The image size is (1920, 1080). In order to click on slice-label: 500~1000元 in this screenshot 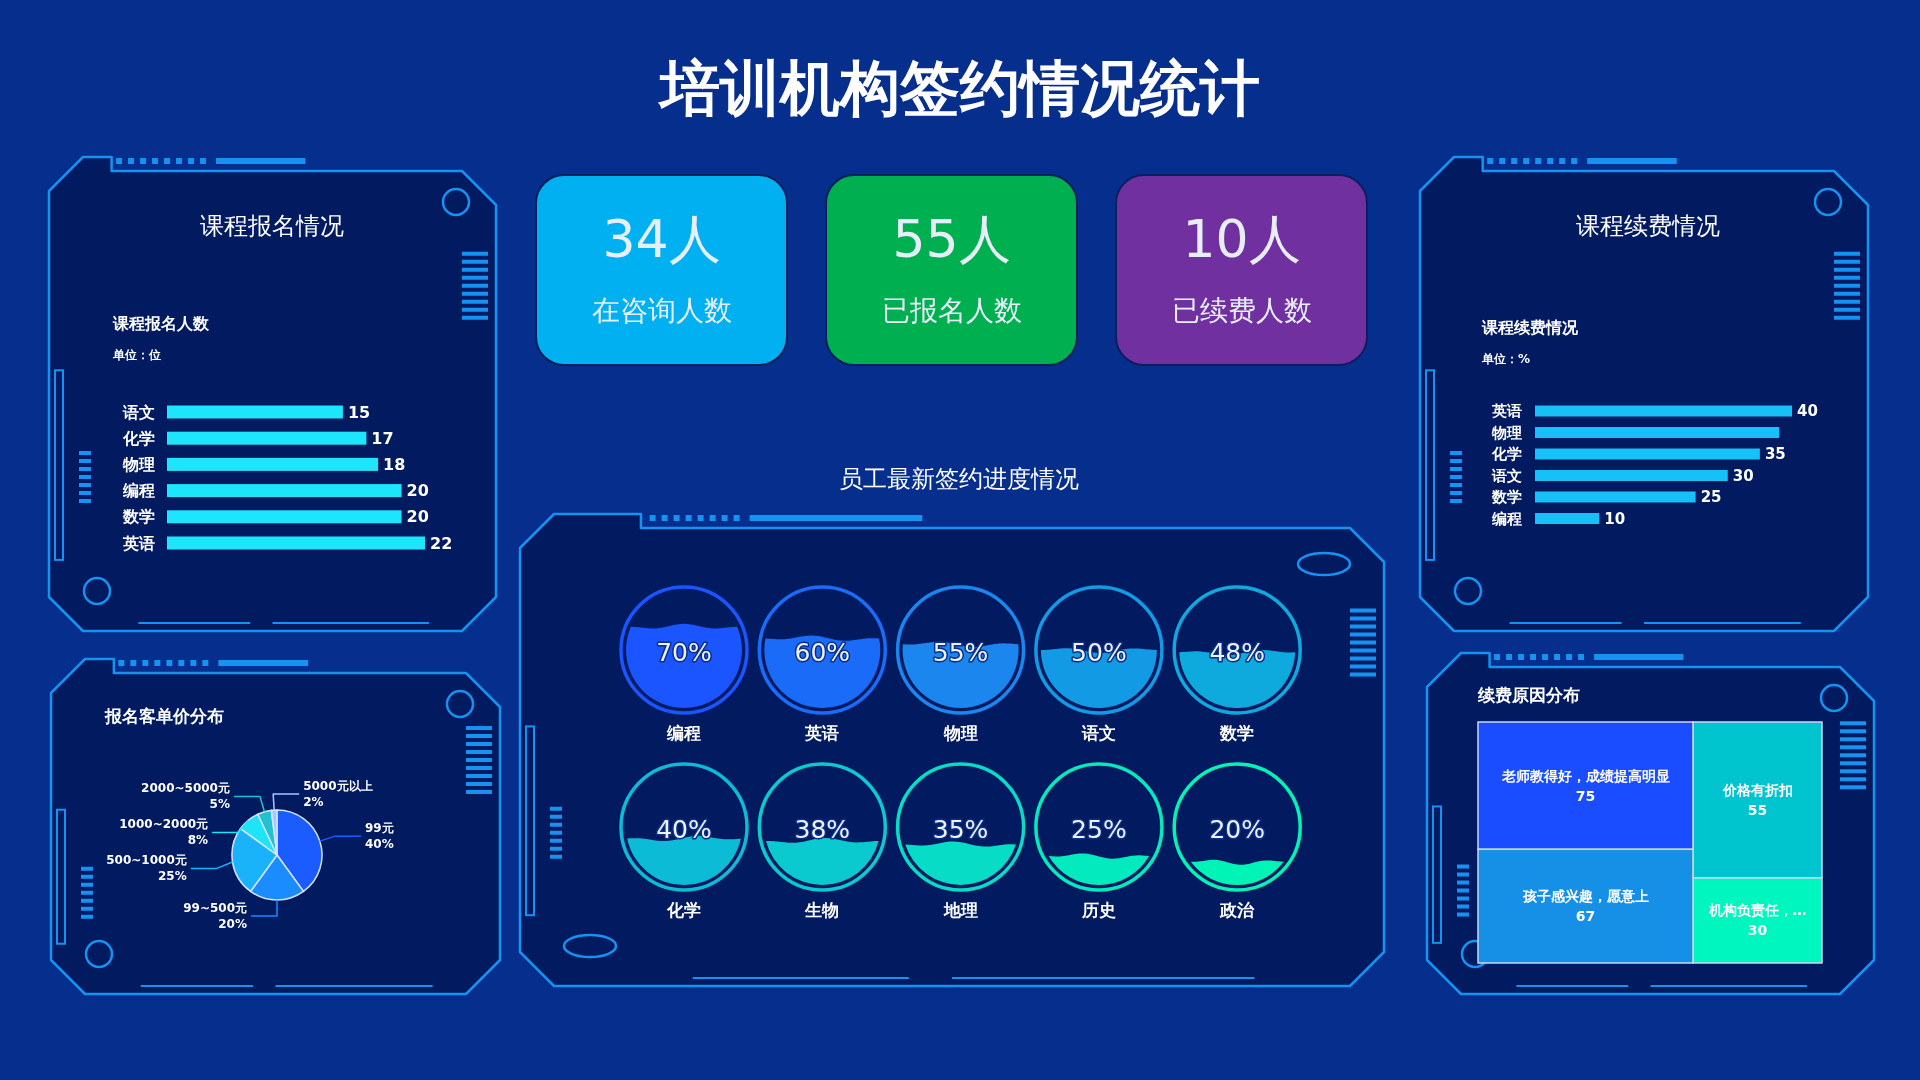, I will do `click(146, 860)`.